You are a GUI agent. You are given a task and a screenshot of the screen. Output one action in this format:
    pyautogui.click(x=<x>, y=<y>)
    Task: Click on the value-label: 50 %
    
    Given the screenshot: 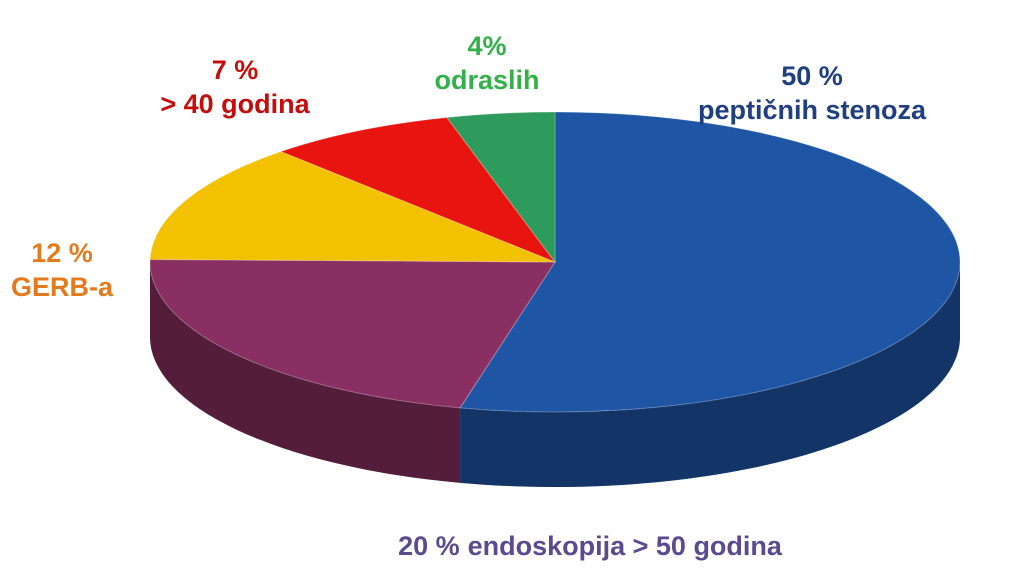 What is the action you would take?
    pyautogui.click(x=812, y=76)
    